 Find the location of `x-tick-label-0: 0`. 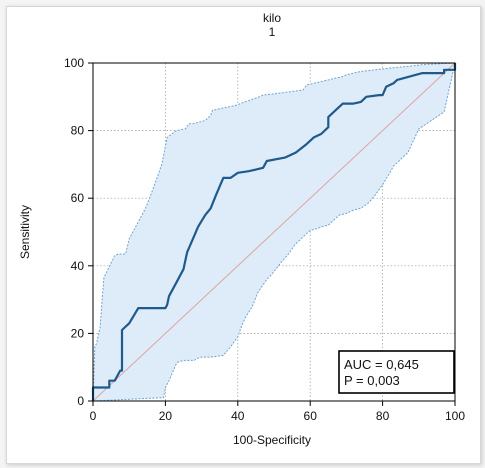

x-tick-label-0: 0 is located at coordinates (93, 416).